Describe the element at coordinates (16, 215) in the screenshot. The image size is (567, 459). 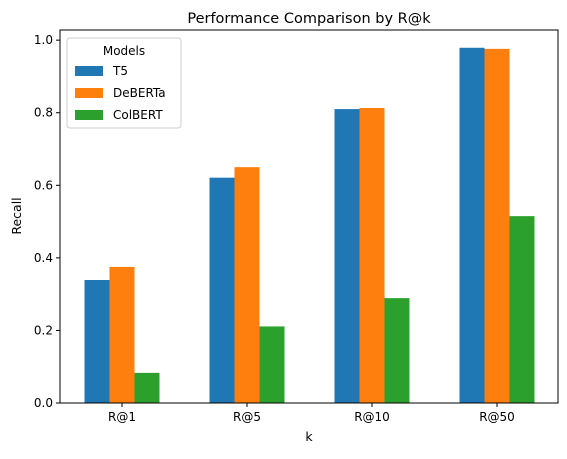
I see `y-axis-label: Recall` at that location.